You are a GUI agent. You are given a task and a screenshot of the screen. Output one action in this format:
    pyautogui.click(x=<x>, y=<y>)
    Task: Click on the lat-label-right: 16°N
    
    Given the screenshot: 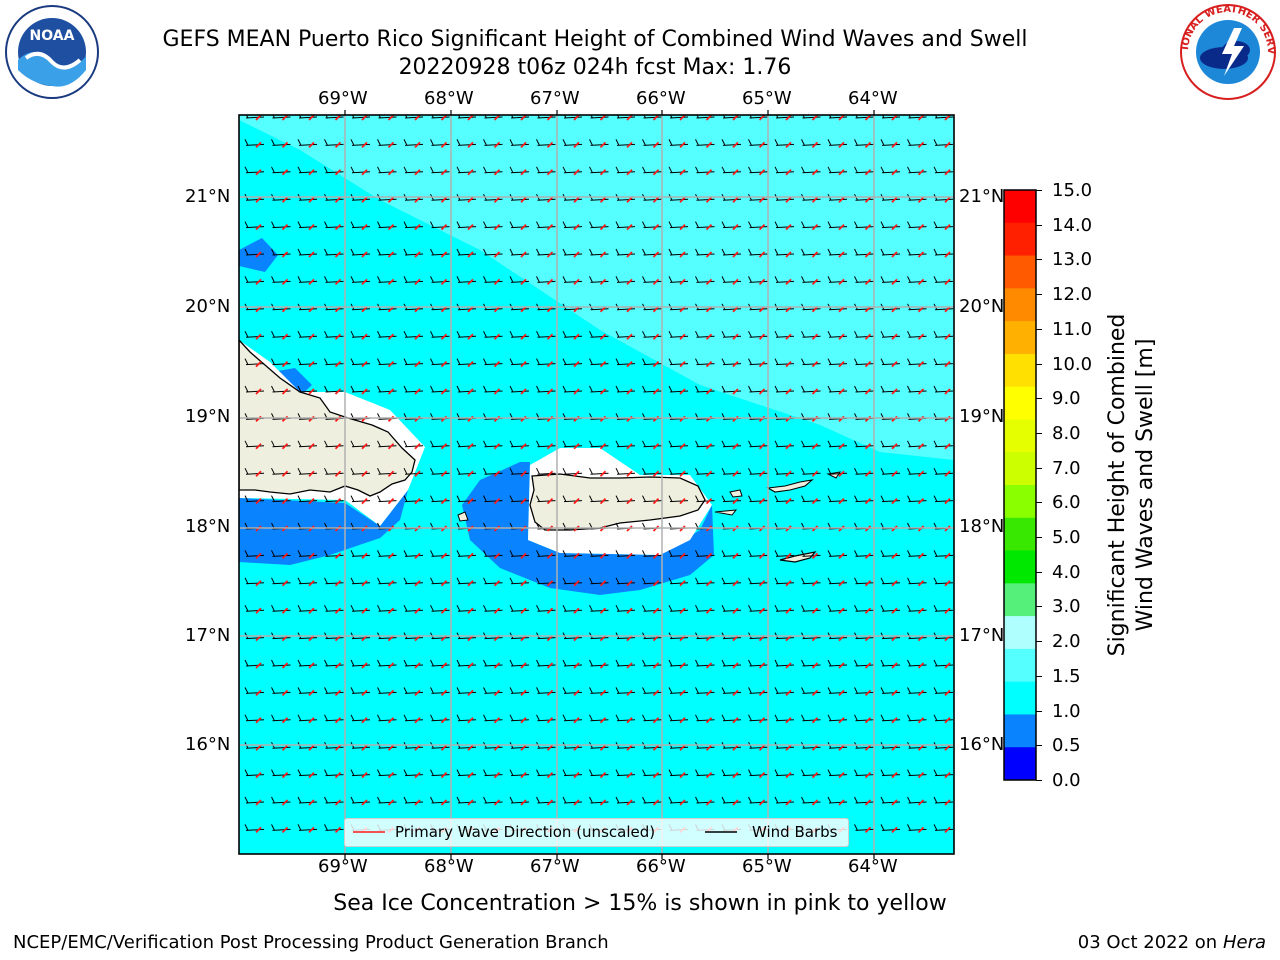 What is the action you would take?
    pyautogui.click(x=982, y=744)
    